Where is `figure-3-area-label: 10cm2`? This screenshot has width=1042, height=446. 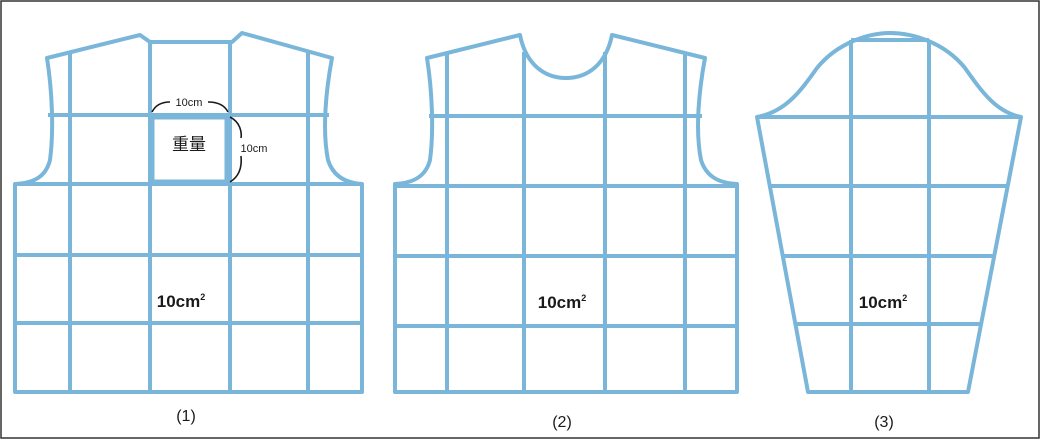 figure-3-area-label: 10cm2 is located at coordinates (883, 302).